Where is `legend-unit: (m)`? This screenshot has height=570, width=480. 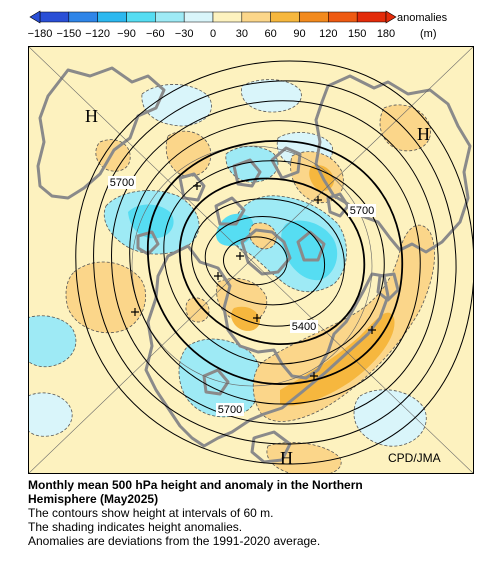
legend-unit: (m) is located at coordinates (428, 34).